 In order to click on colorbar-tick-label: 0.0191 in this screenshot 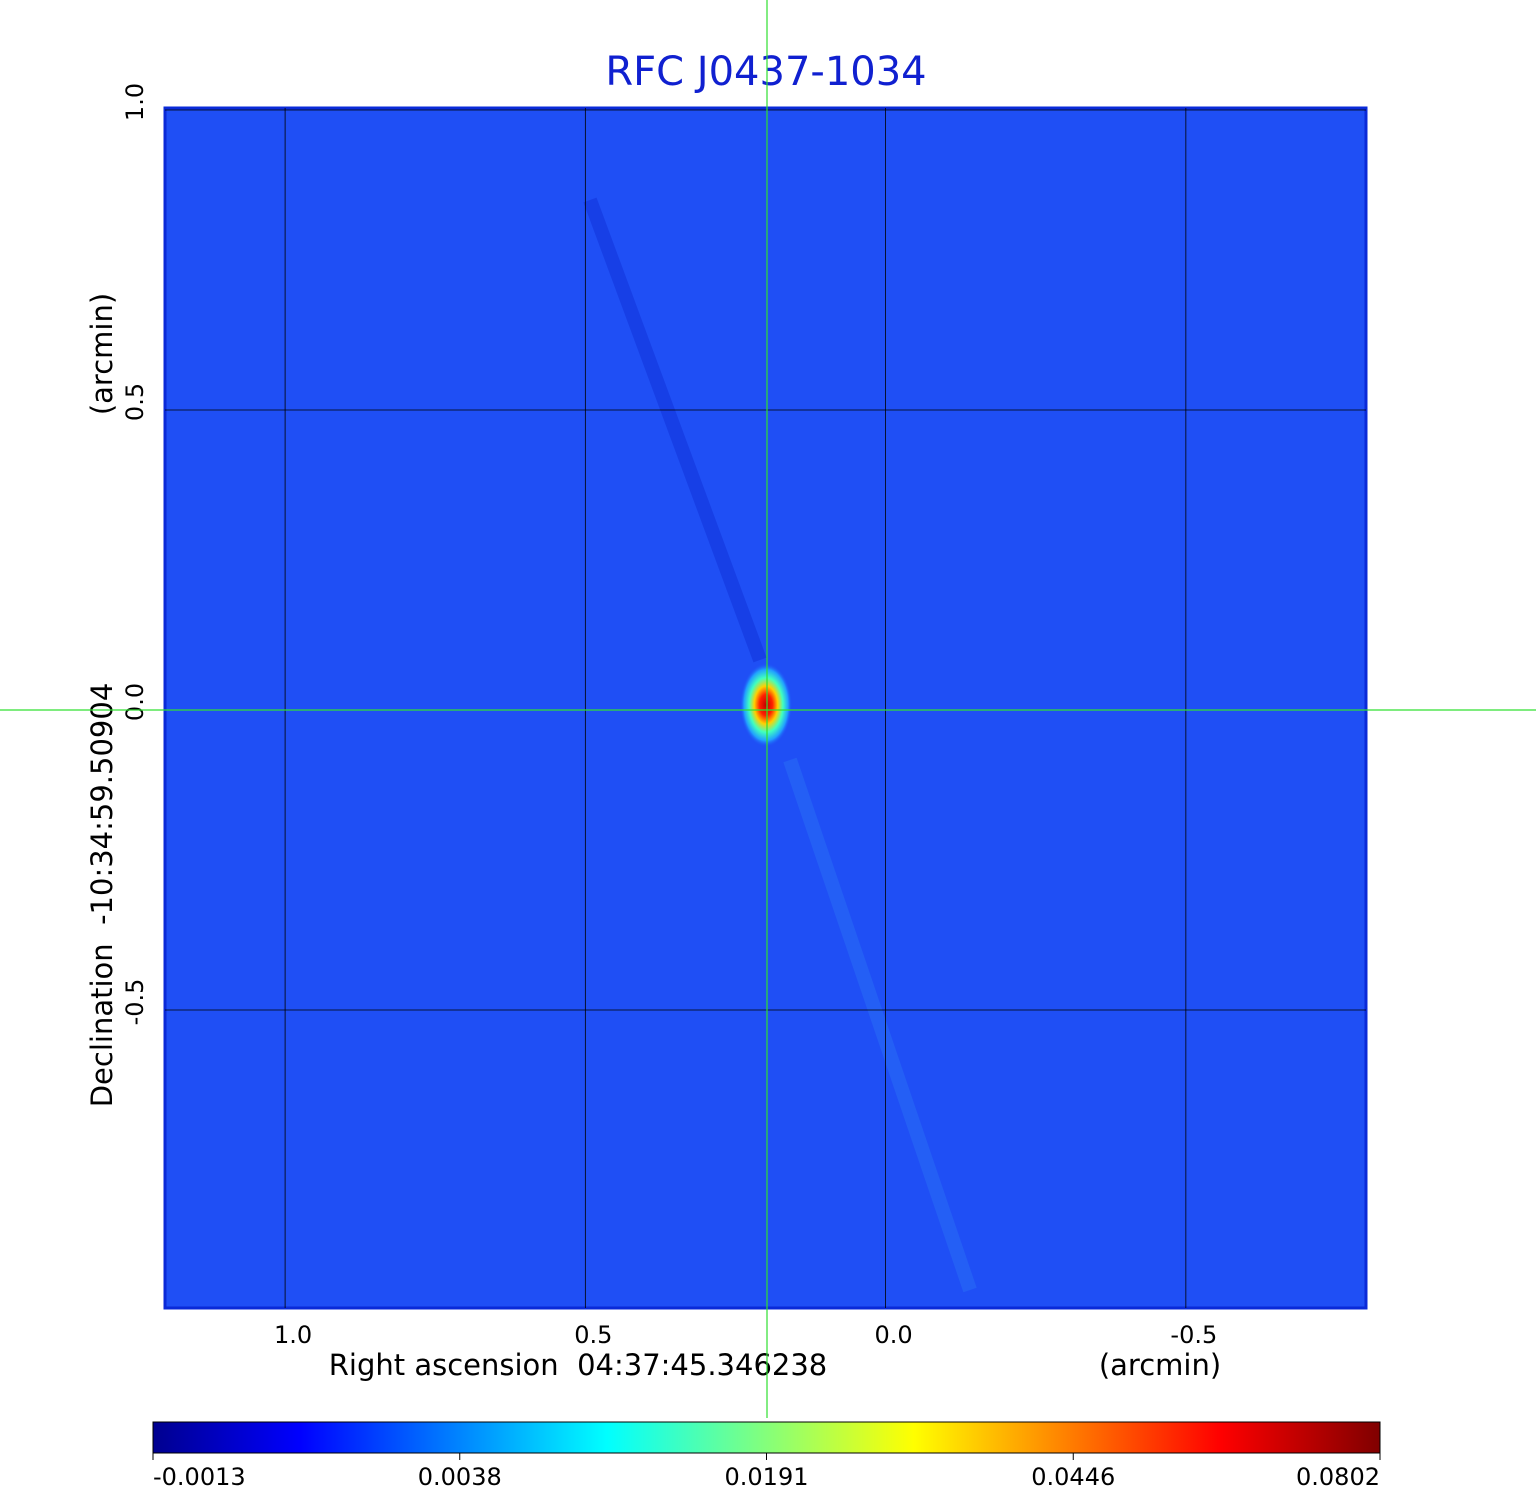, I will do `click(767, 1477)`.